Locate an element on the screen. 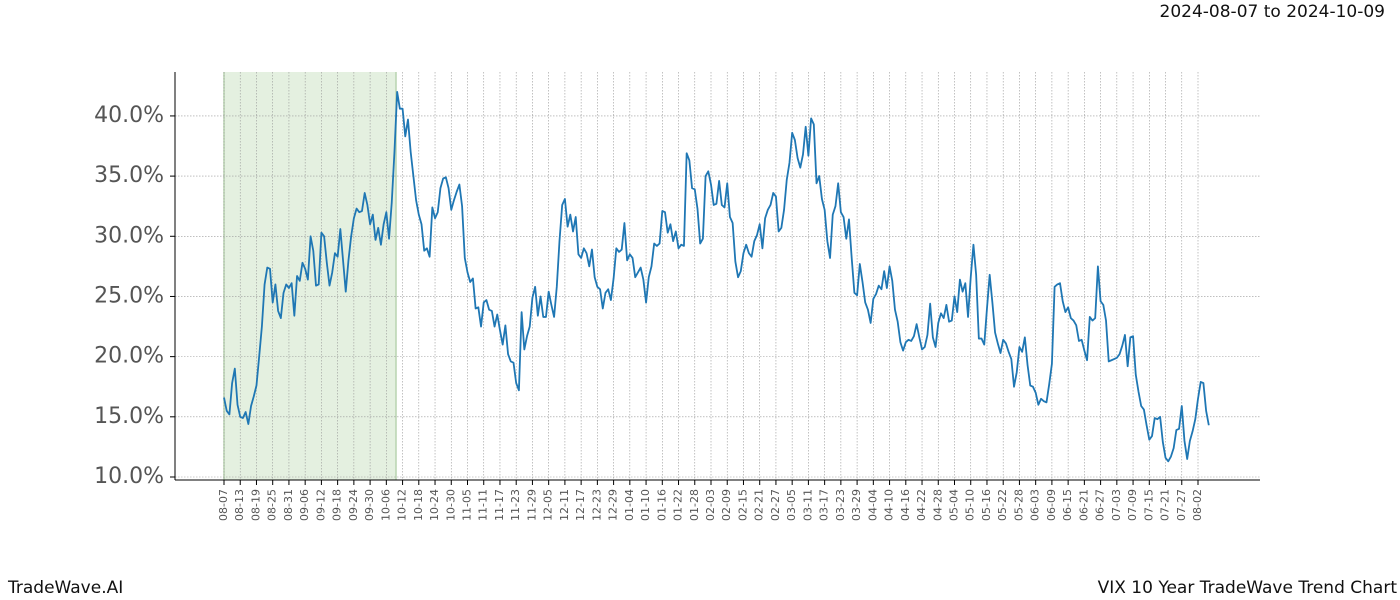 This screenshot has height=600, width=1400. x-tick-label: 10-06 is located at coordinates (385, 505).